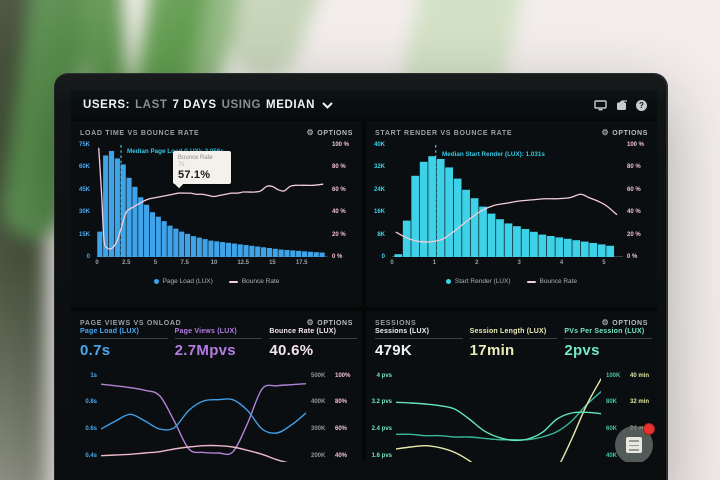 The width and height of the screenshot is (720, 480). Describe the element at coordinates (107, 105) in the screenshot. I see `title-users: USERS:` at that location.